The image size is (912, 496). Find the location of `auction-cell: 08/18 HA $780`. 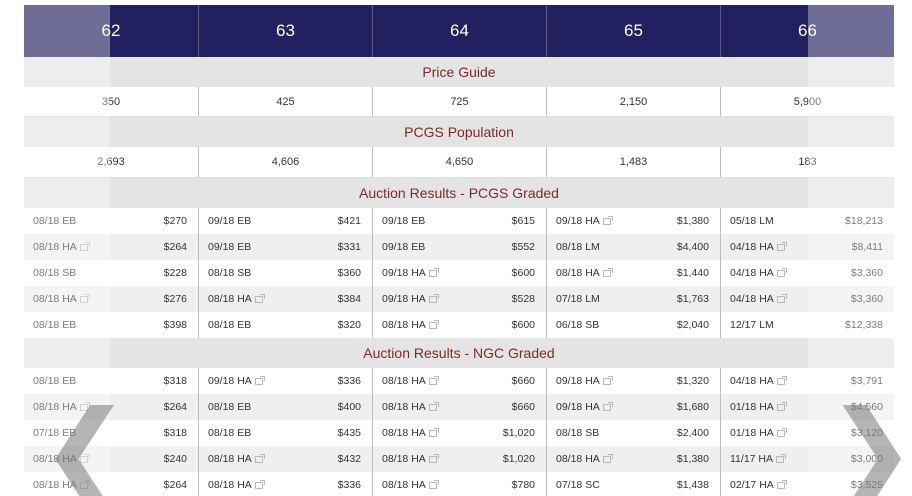

auction-cell: 08/18 HA $780 is located at coordinates (459, 484).